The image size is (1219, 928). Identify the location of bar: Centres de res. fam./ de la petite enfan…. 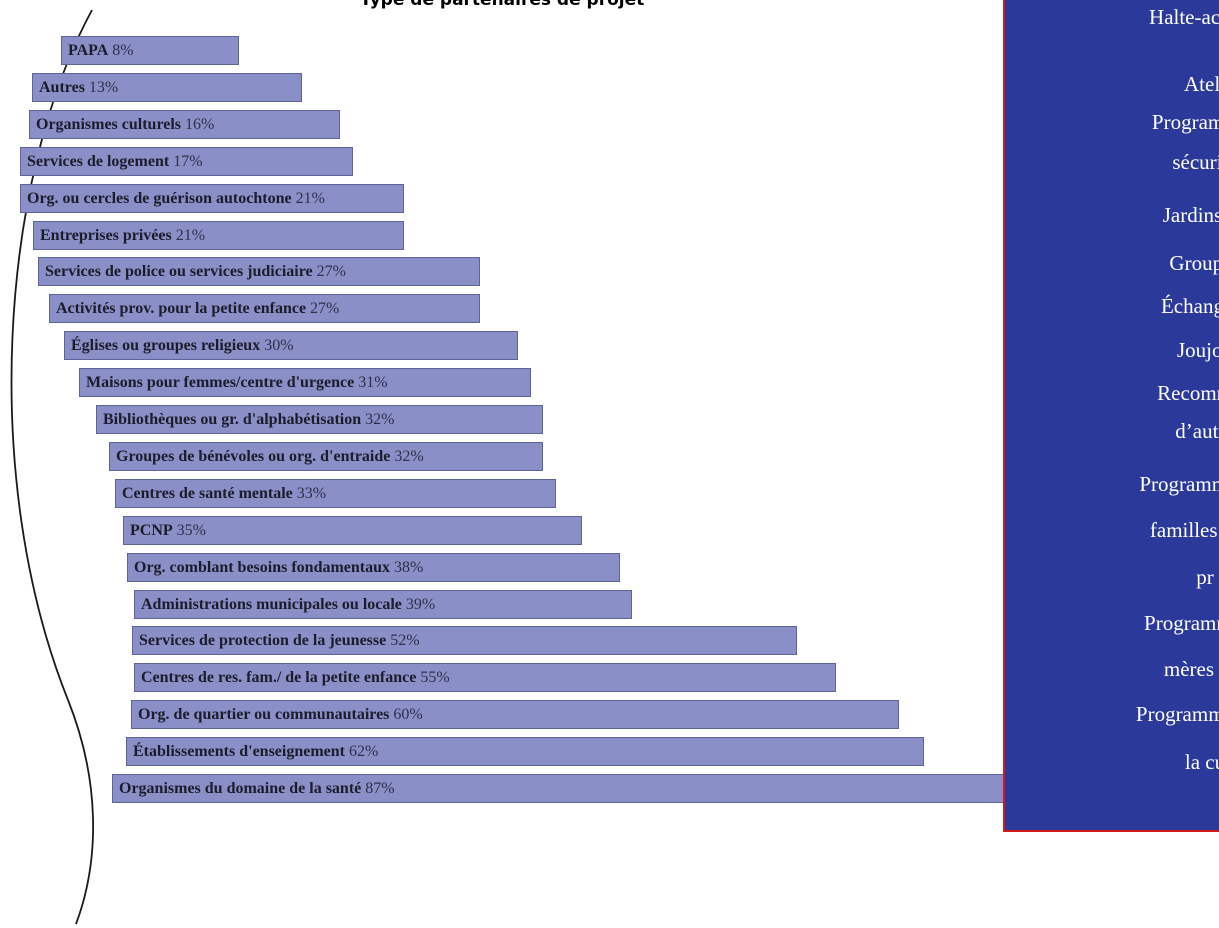
(485, 677).